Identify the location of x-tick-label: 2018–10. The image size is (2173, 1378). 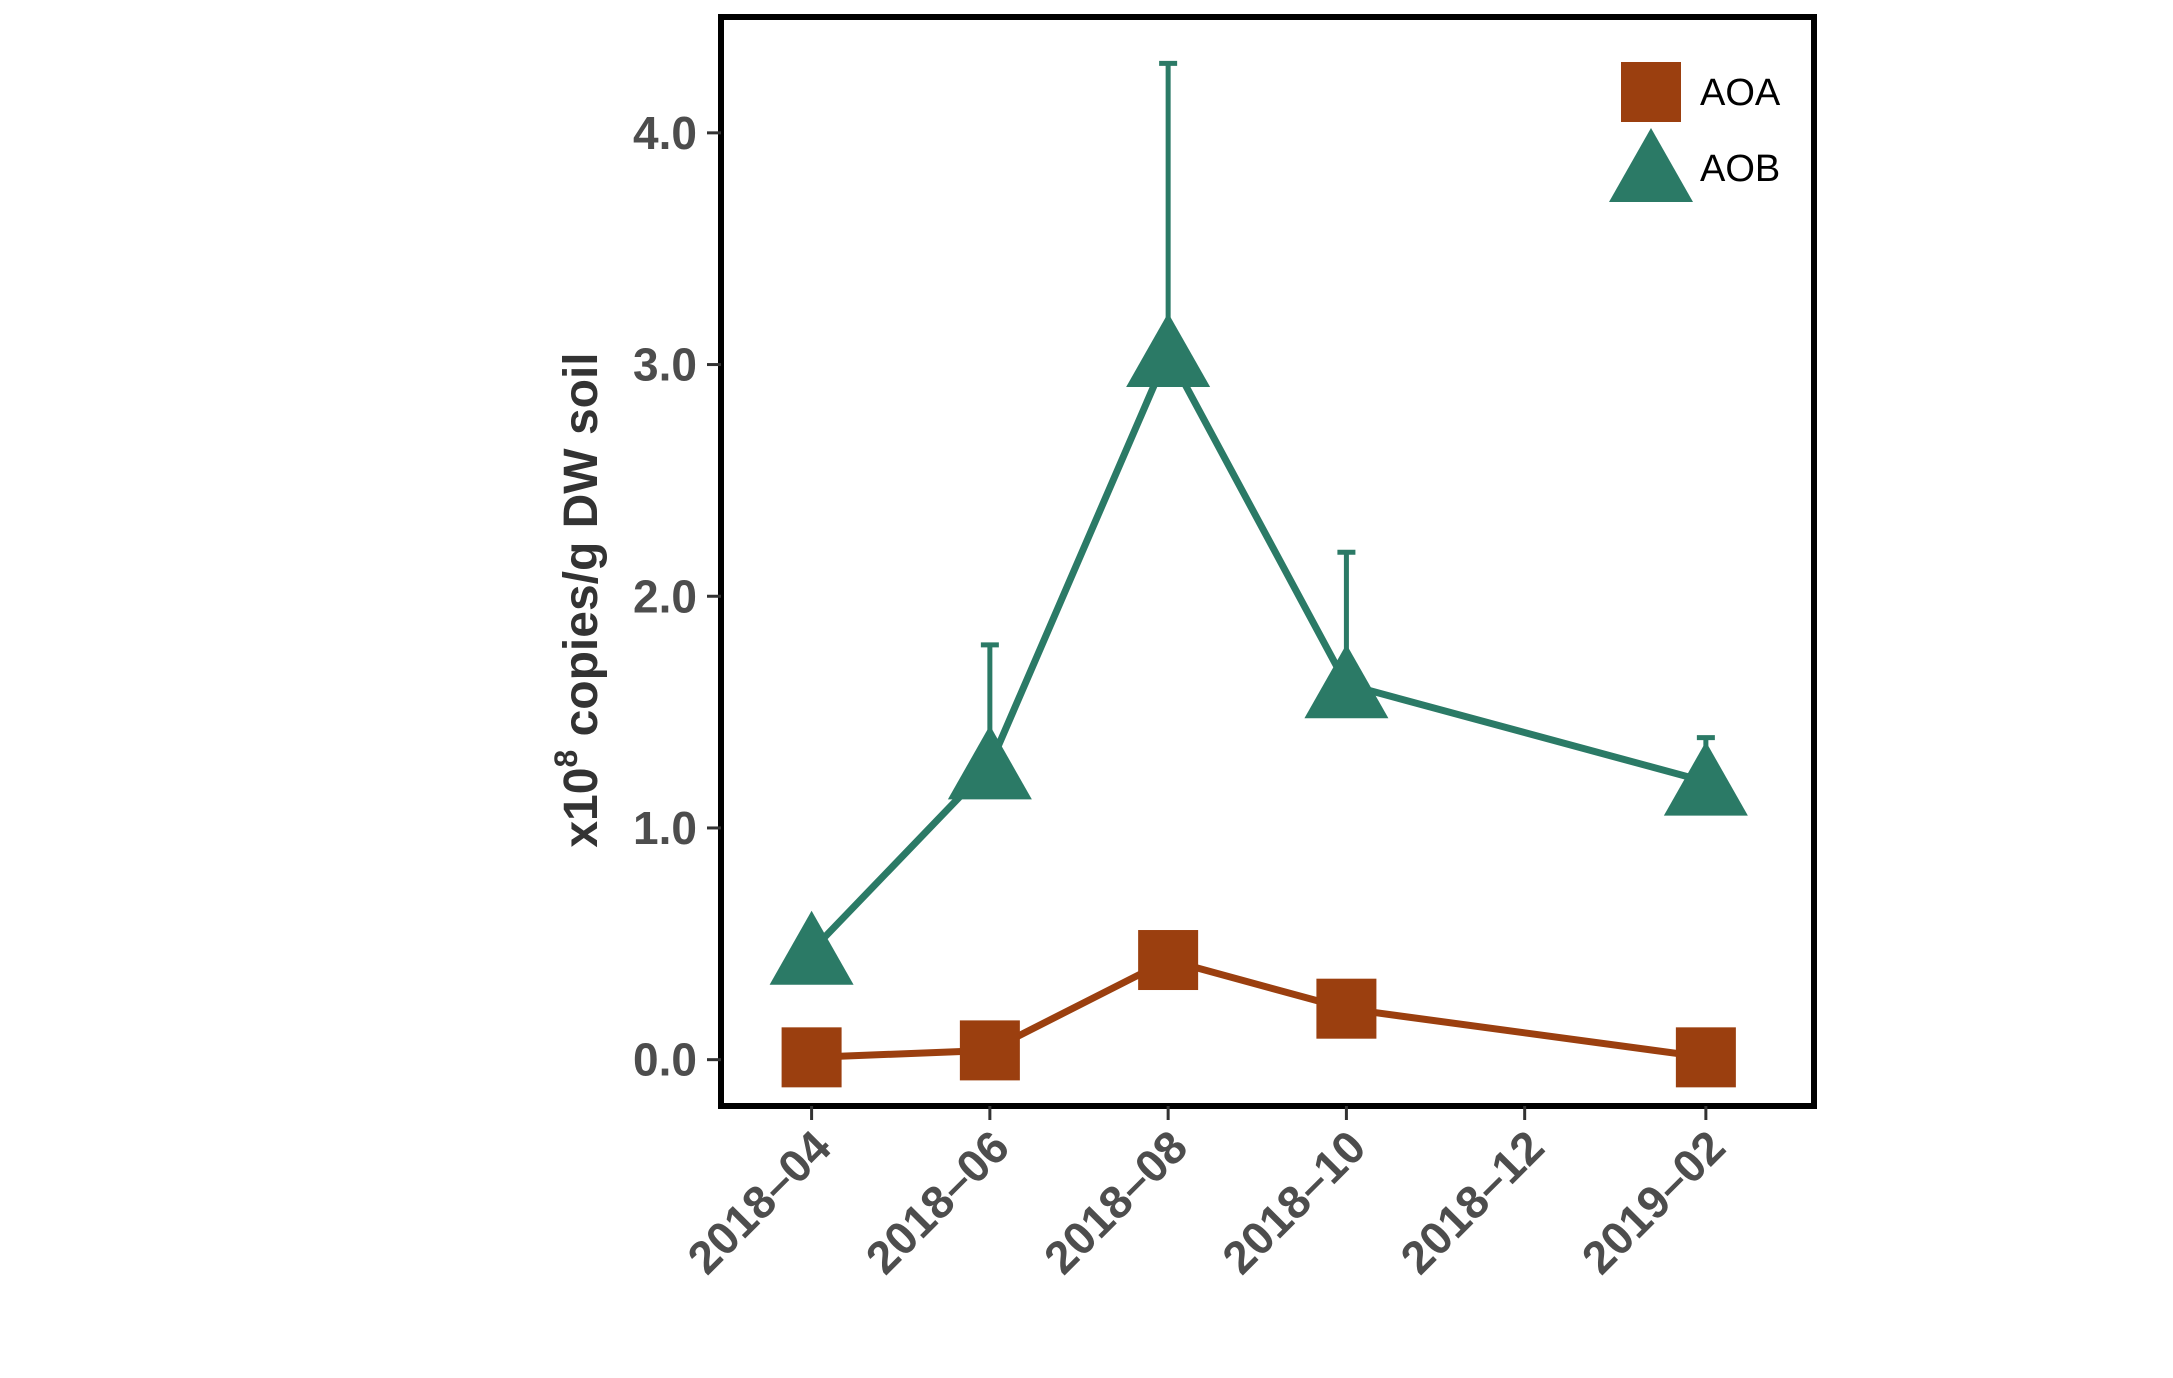
(1293, 1201).